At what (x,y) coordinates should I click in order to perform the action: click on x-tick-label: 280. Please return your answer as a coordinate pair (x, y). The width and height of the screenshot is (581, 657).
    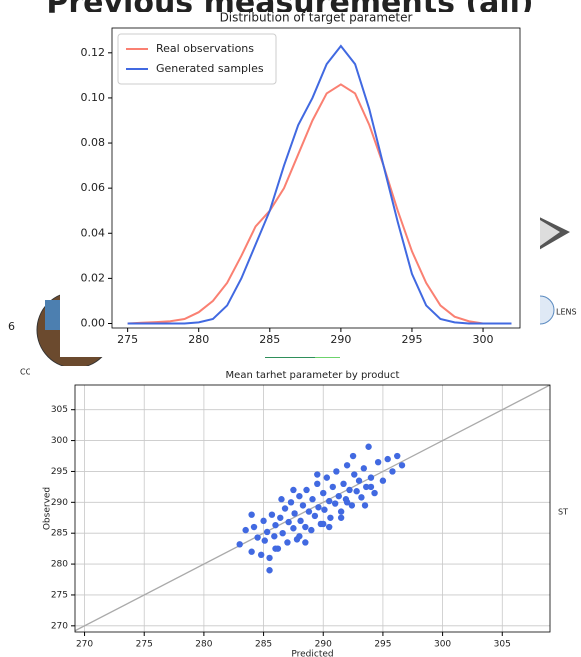
    Looking at the image, I should click on (203, 645).